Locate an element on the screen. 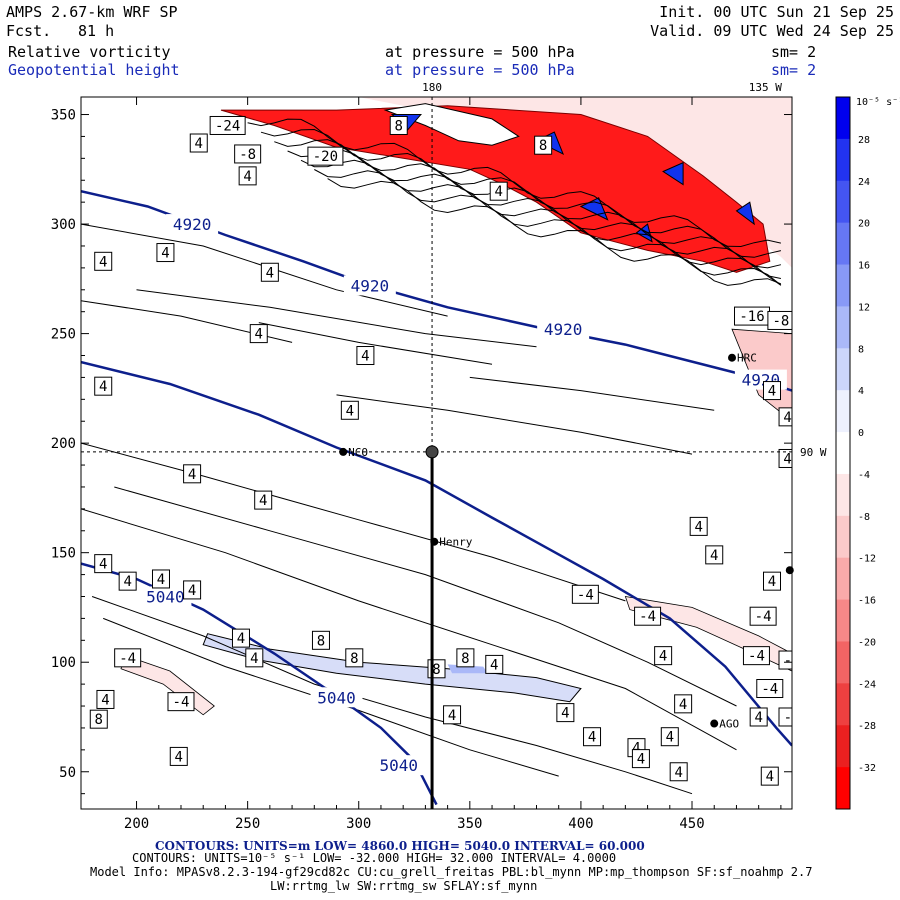 This screenshot has width=900, height=900. field-geopotential: Geopotential height is located at coordinates (94, 70).